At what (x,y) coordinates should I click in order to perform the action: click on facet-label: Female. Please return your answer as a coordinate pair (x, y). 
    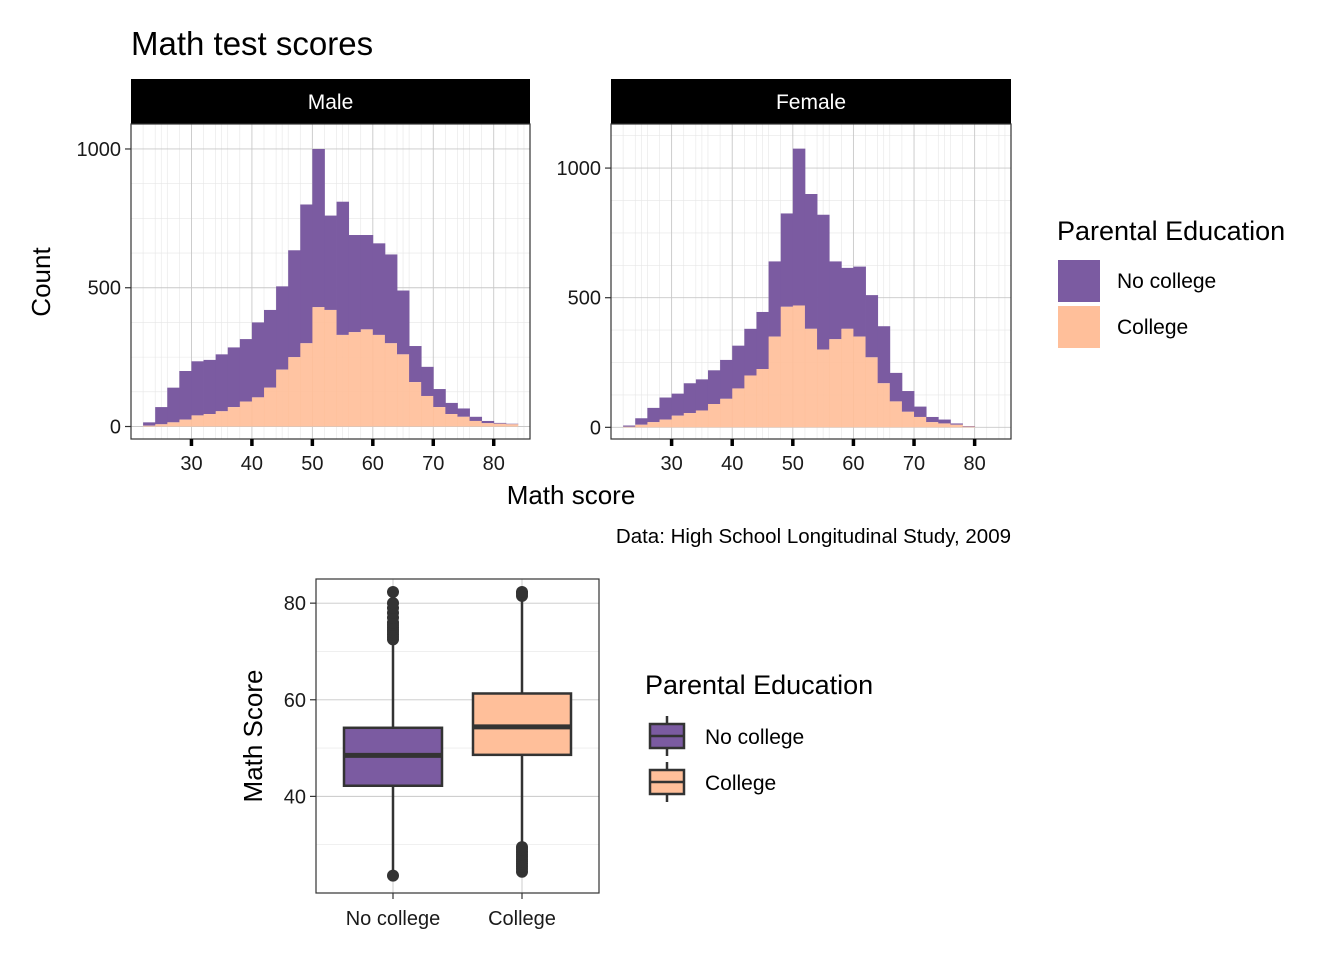
    Looking at the image, I should click on (811, 102).